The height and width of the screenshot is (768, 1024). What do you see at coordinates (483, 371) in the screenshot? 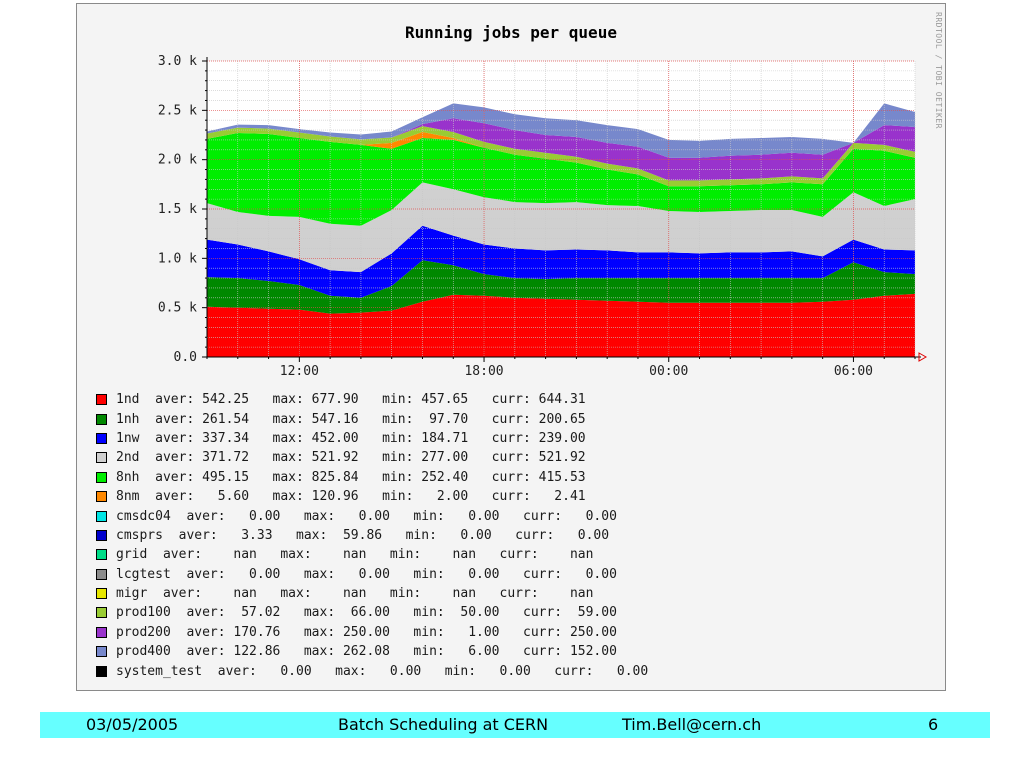
I see `x-tick-label: 18:00` at bounding box center [483, 371].